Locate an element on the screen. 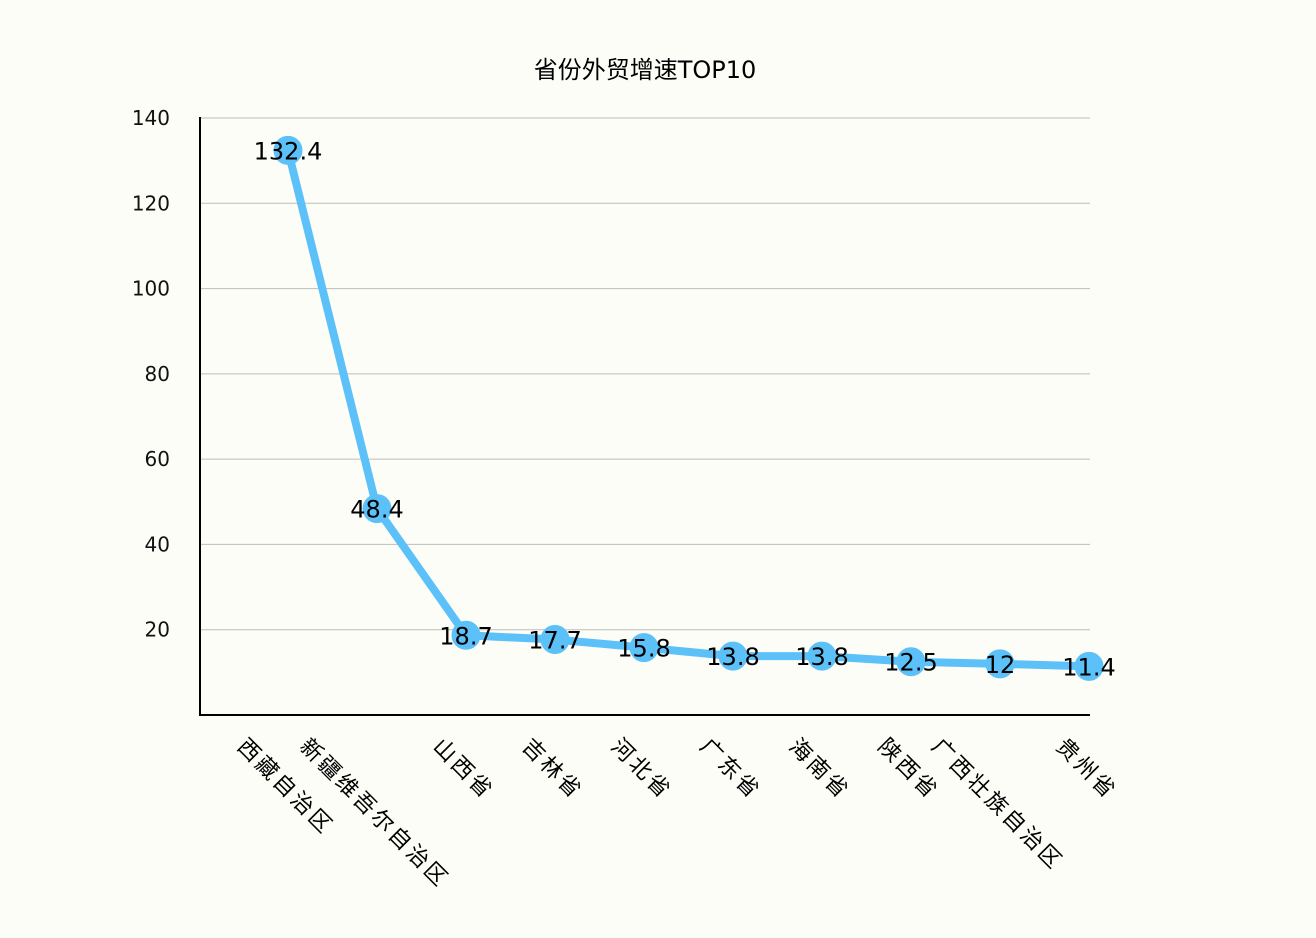  x-tick-label: 广东省 is located at coordinates (730, 769).